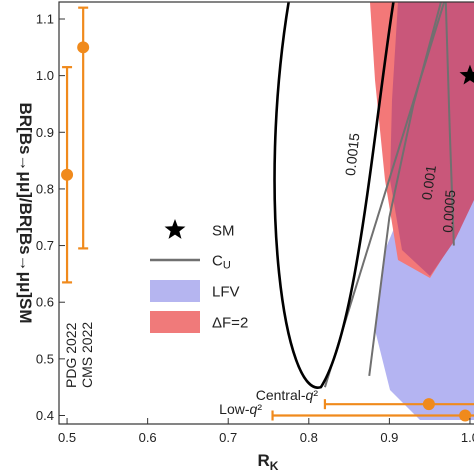  Describe the element at coordinates (45, 415) in the screenshot. I see `y-tick-label: 0.4` at that location.